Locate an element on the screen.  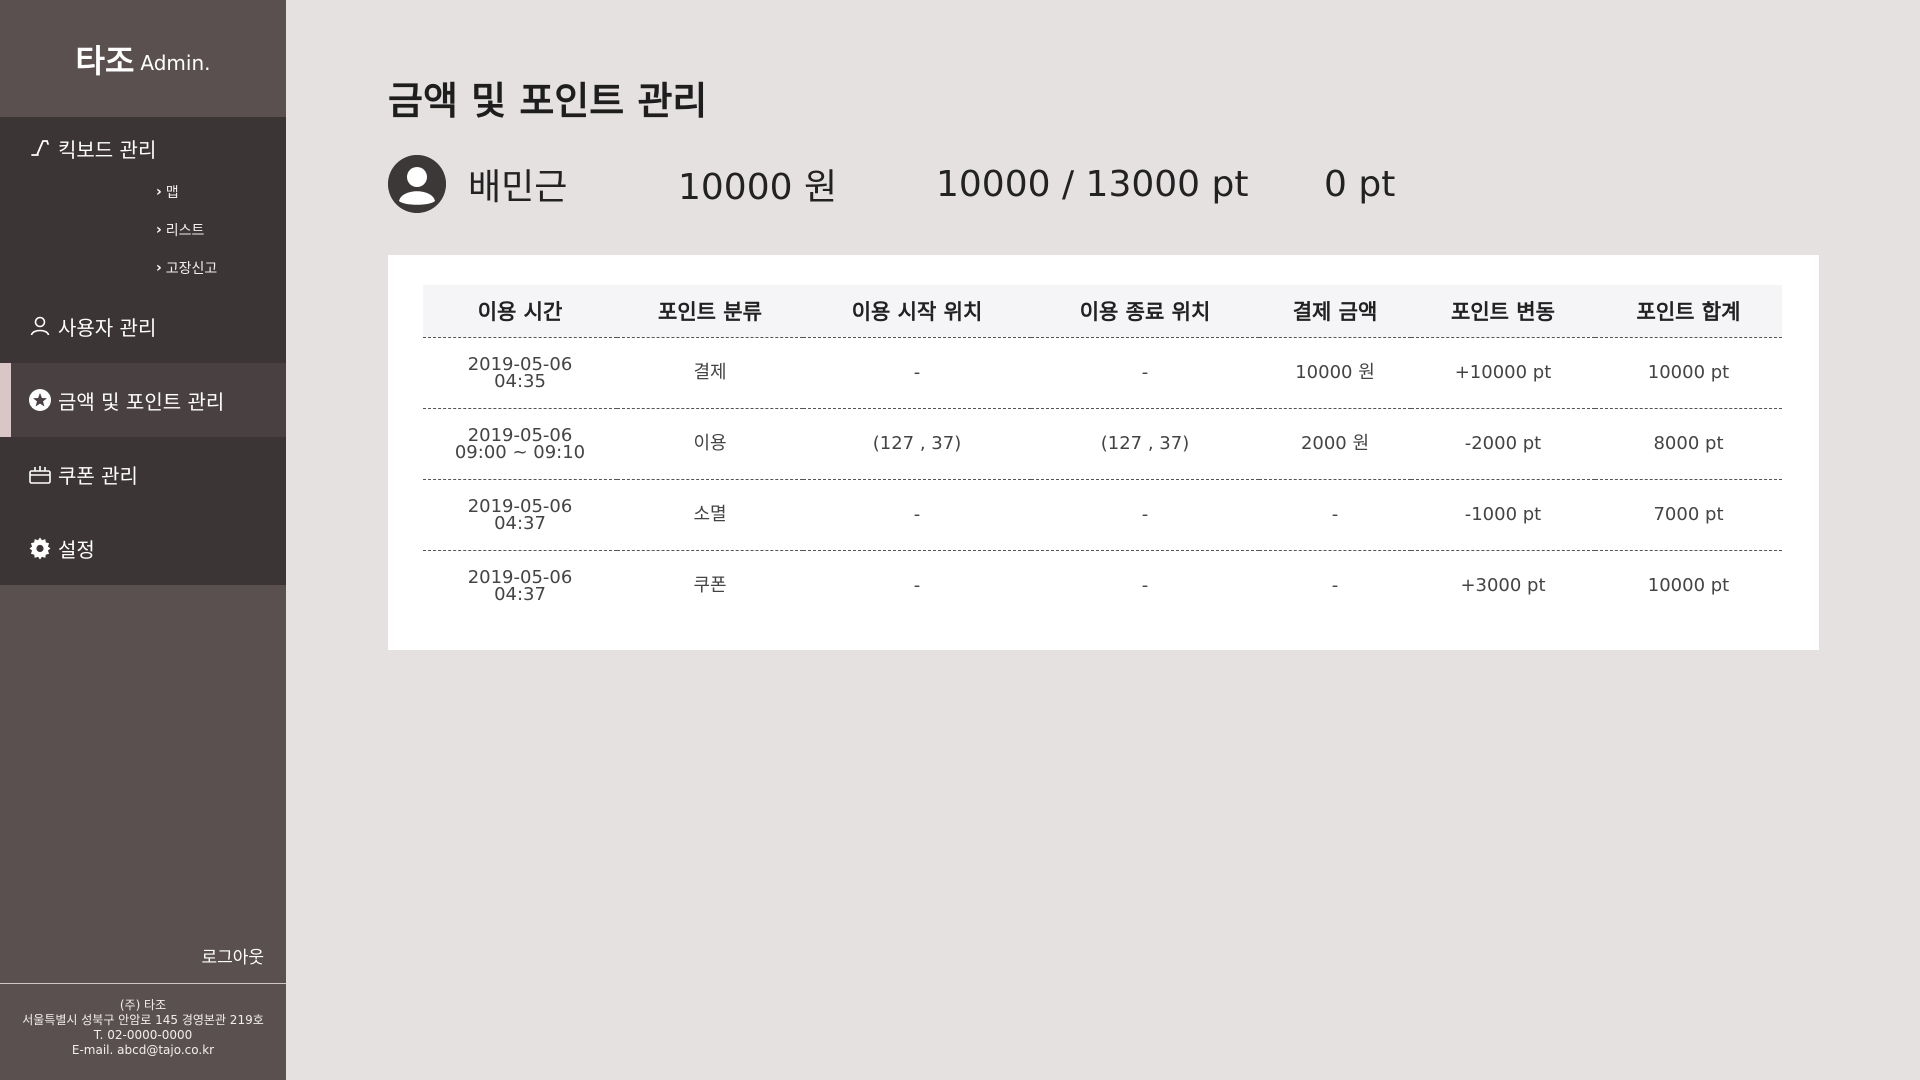
column-header-time: 이용 시간 is located at coordinates (520, 311).